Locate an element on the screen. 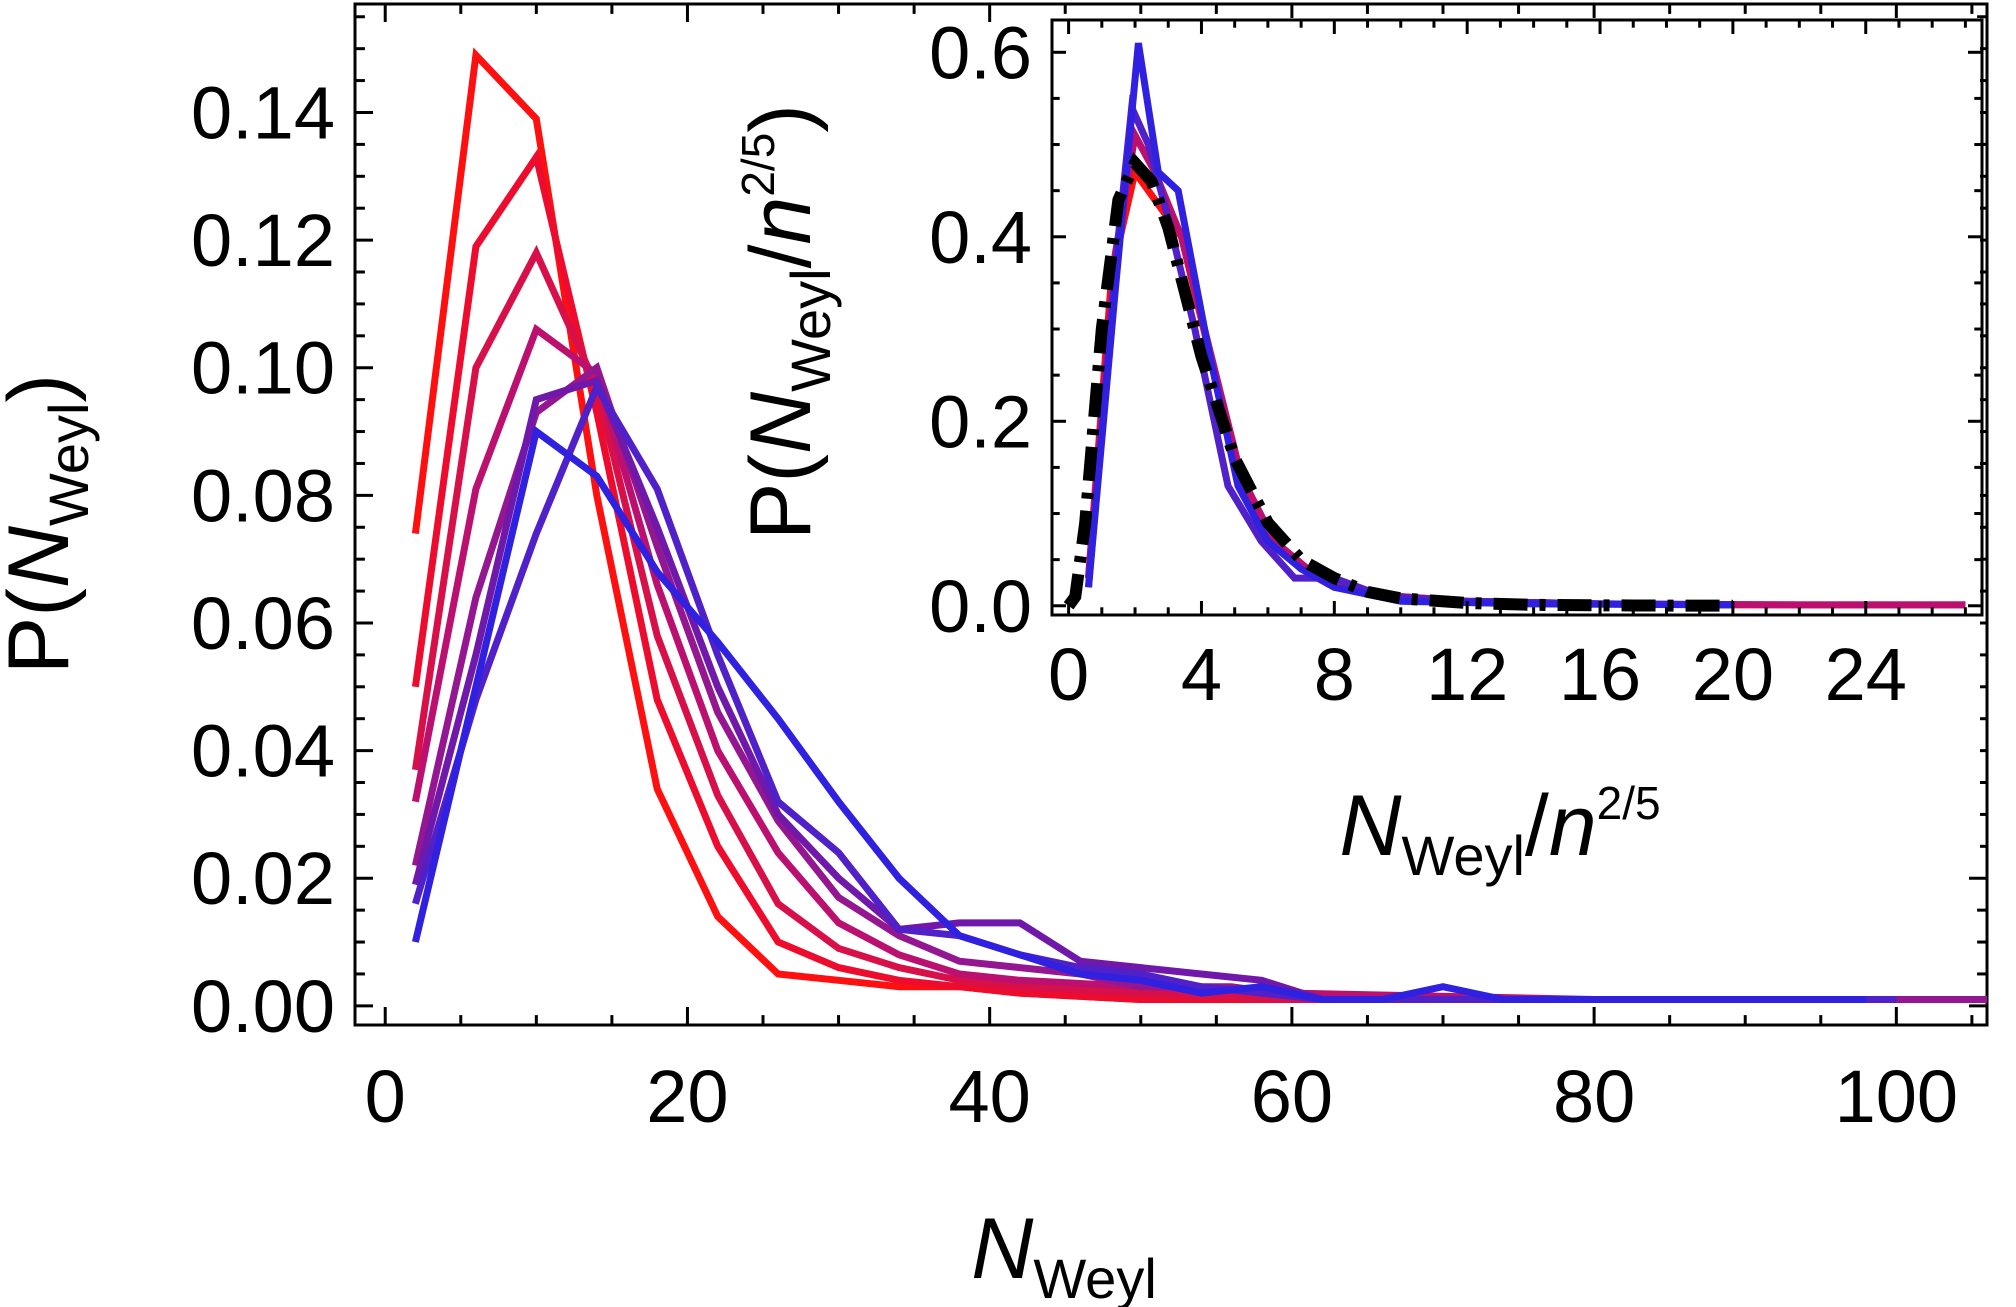 This screenshot has width=2016, height=1307. main-y-tick-label: 0.10 is located at coordinates (263, 368).